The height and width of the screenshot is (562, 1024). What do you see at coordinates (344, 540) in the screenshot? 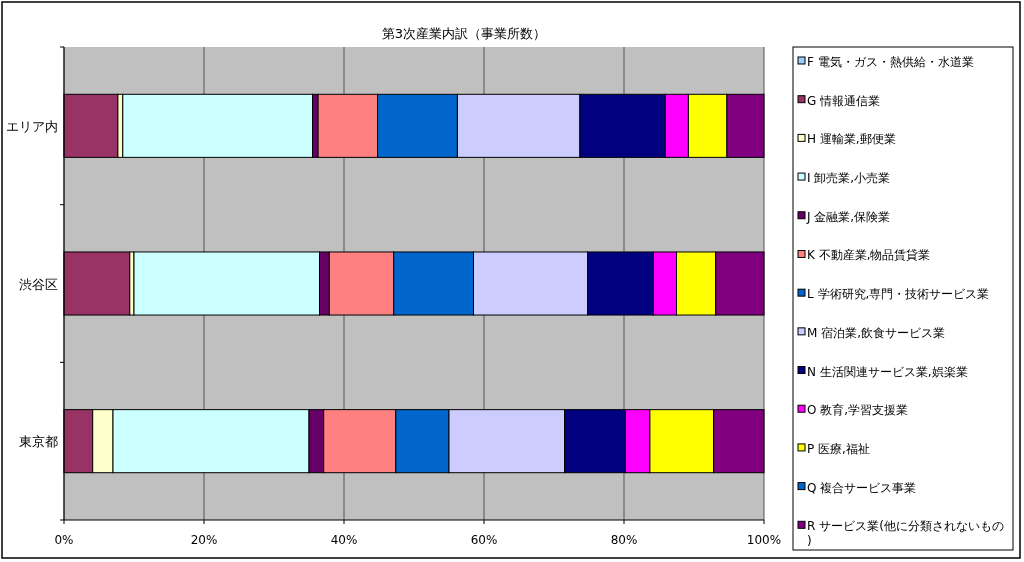
I see `x-tick-label: 40%` at bounding box center [344, 540].